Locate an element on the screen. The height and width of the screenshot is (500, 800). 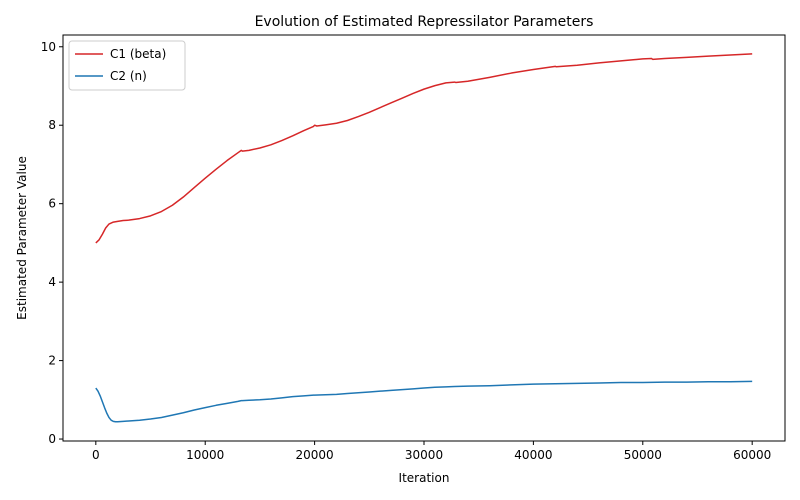
y-tick-label: 2 is located at coordinates (52, 361).